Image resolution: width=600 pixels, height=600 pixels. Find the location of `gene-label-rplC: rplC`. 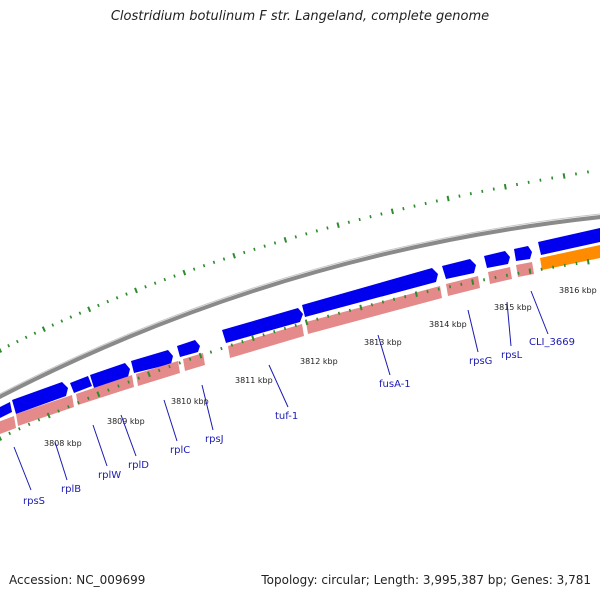

gene-label-rplC: rplC is located at coordinates (180, 450).